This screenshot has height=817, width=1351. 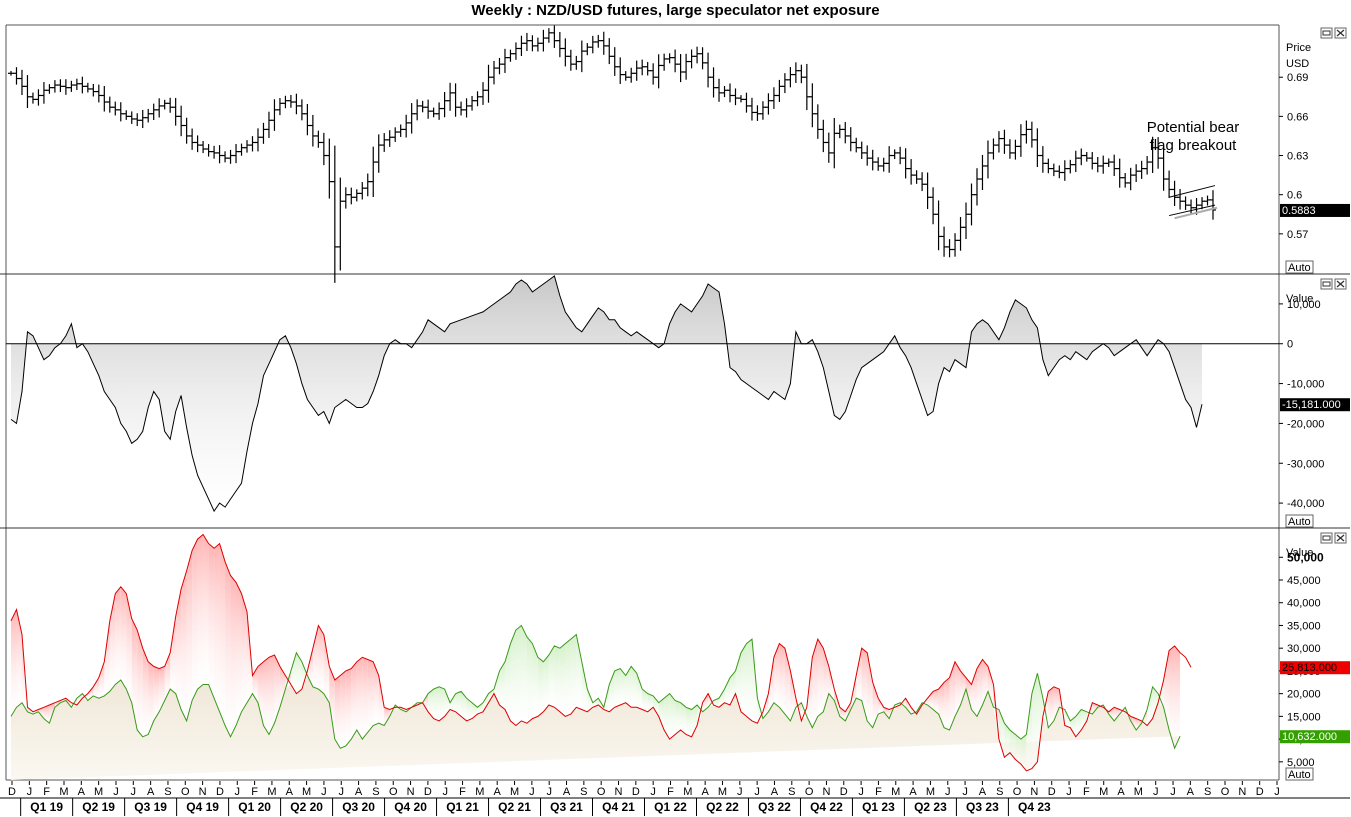 I want to click on y-tick-label: 45,000, so click(x=1304, y=581).